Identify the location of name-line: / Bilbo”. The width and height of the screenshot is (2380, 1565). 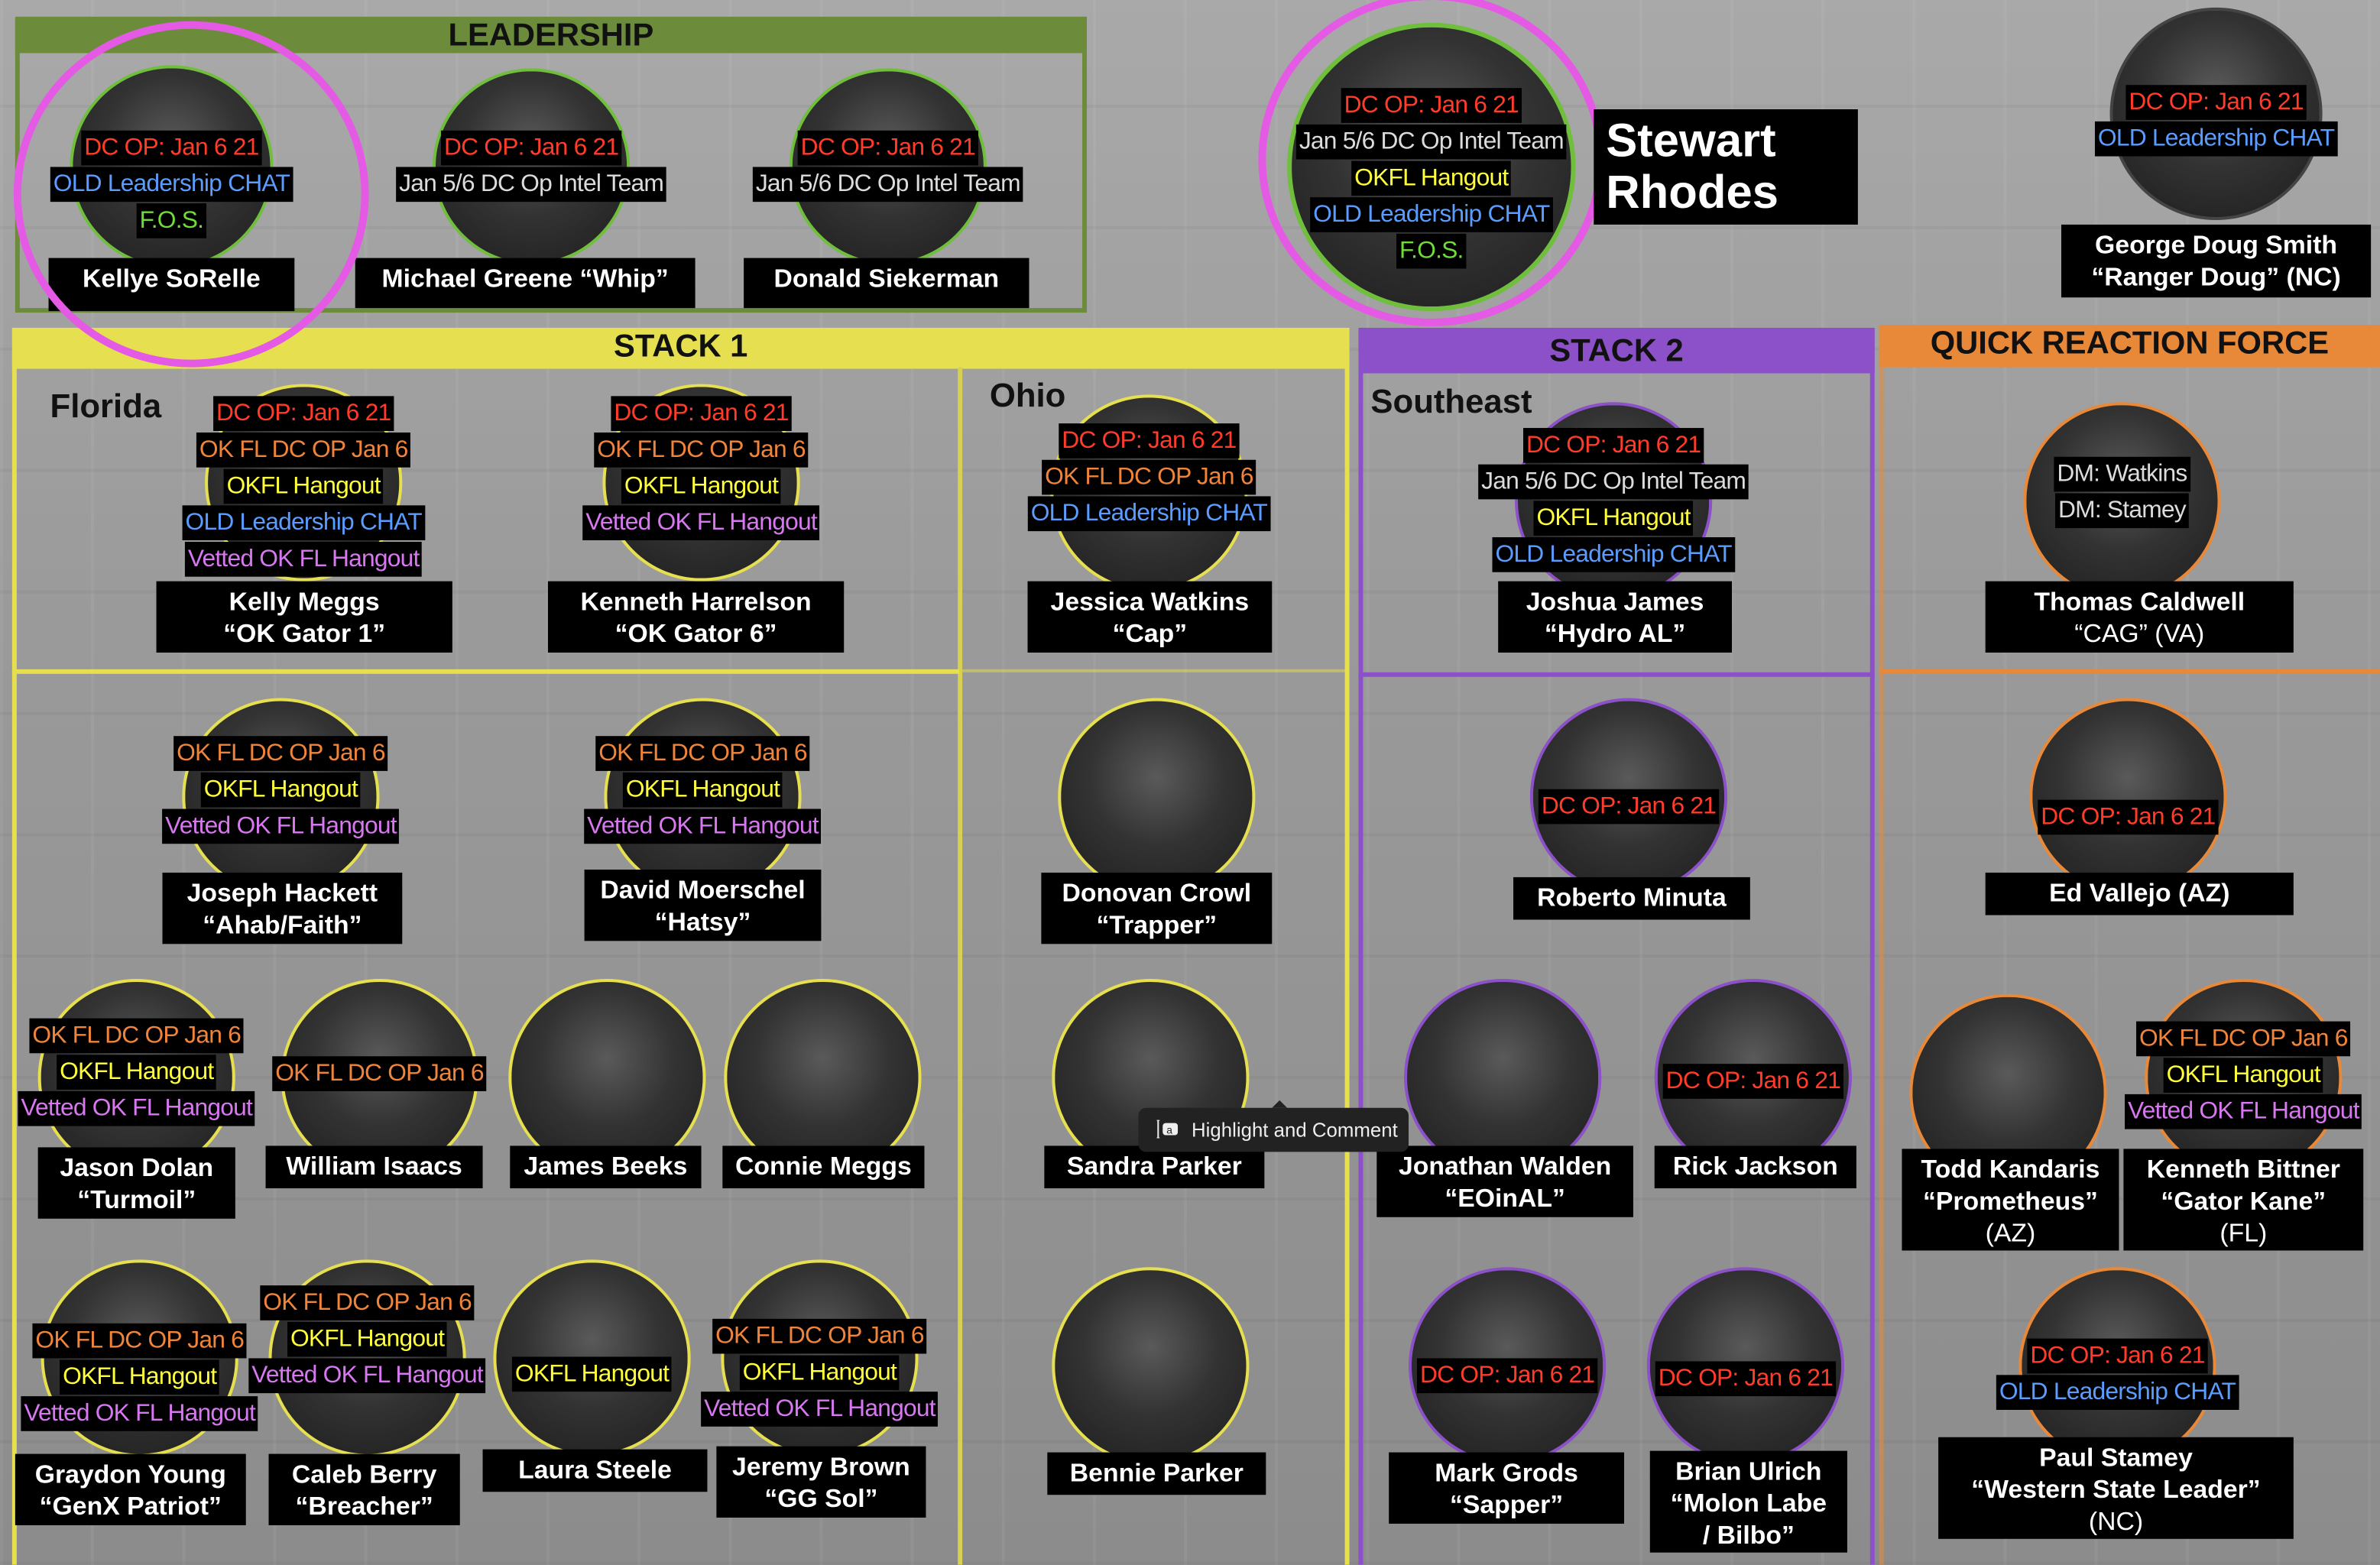
(1748, 1535).